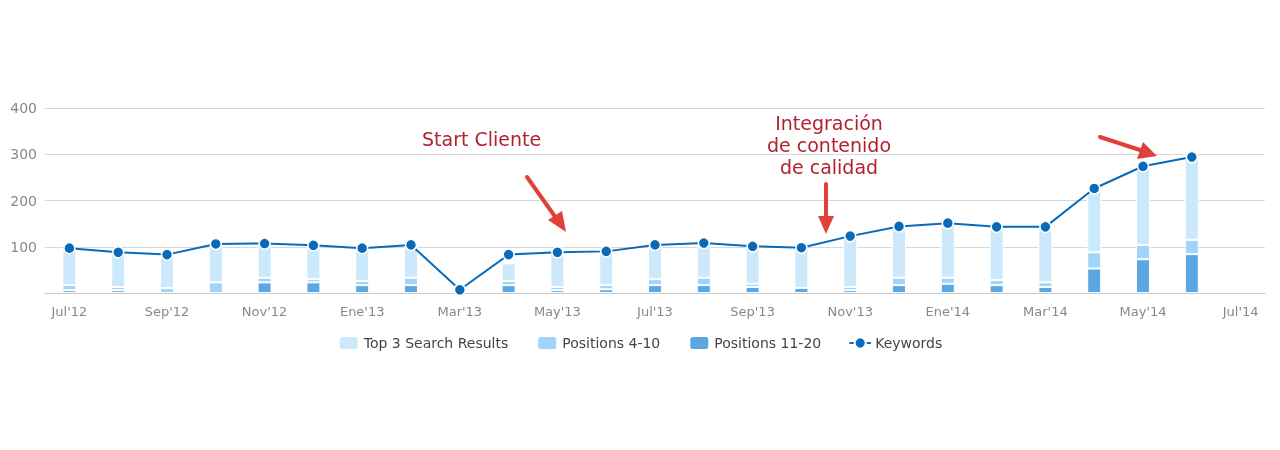 The image size is (1280, 450). Describe the element at coordinates (264, 311) in the screenshot. I see `x-tick-label: Nov'12` at that location.